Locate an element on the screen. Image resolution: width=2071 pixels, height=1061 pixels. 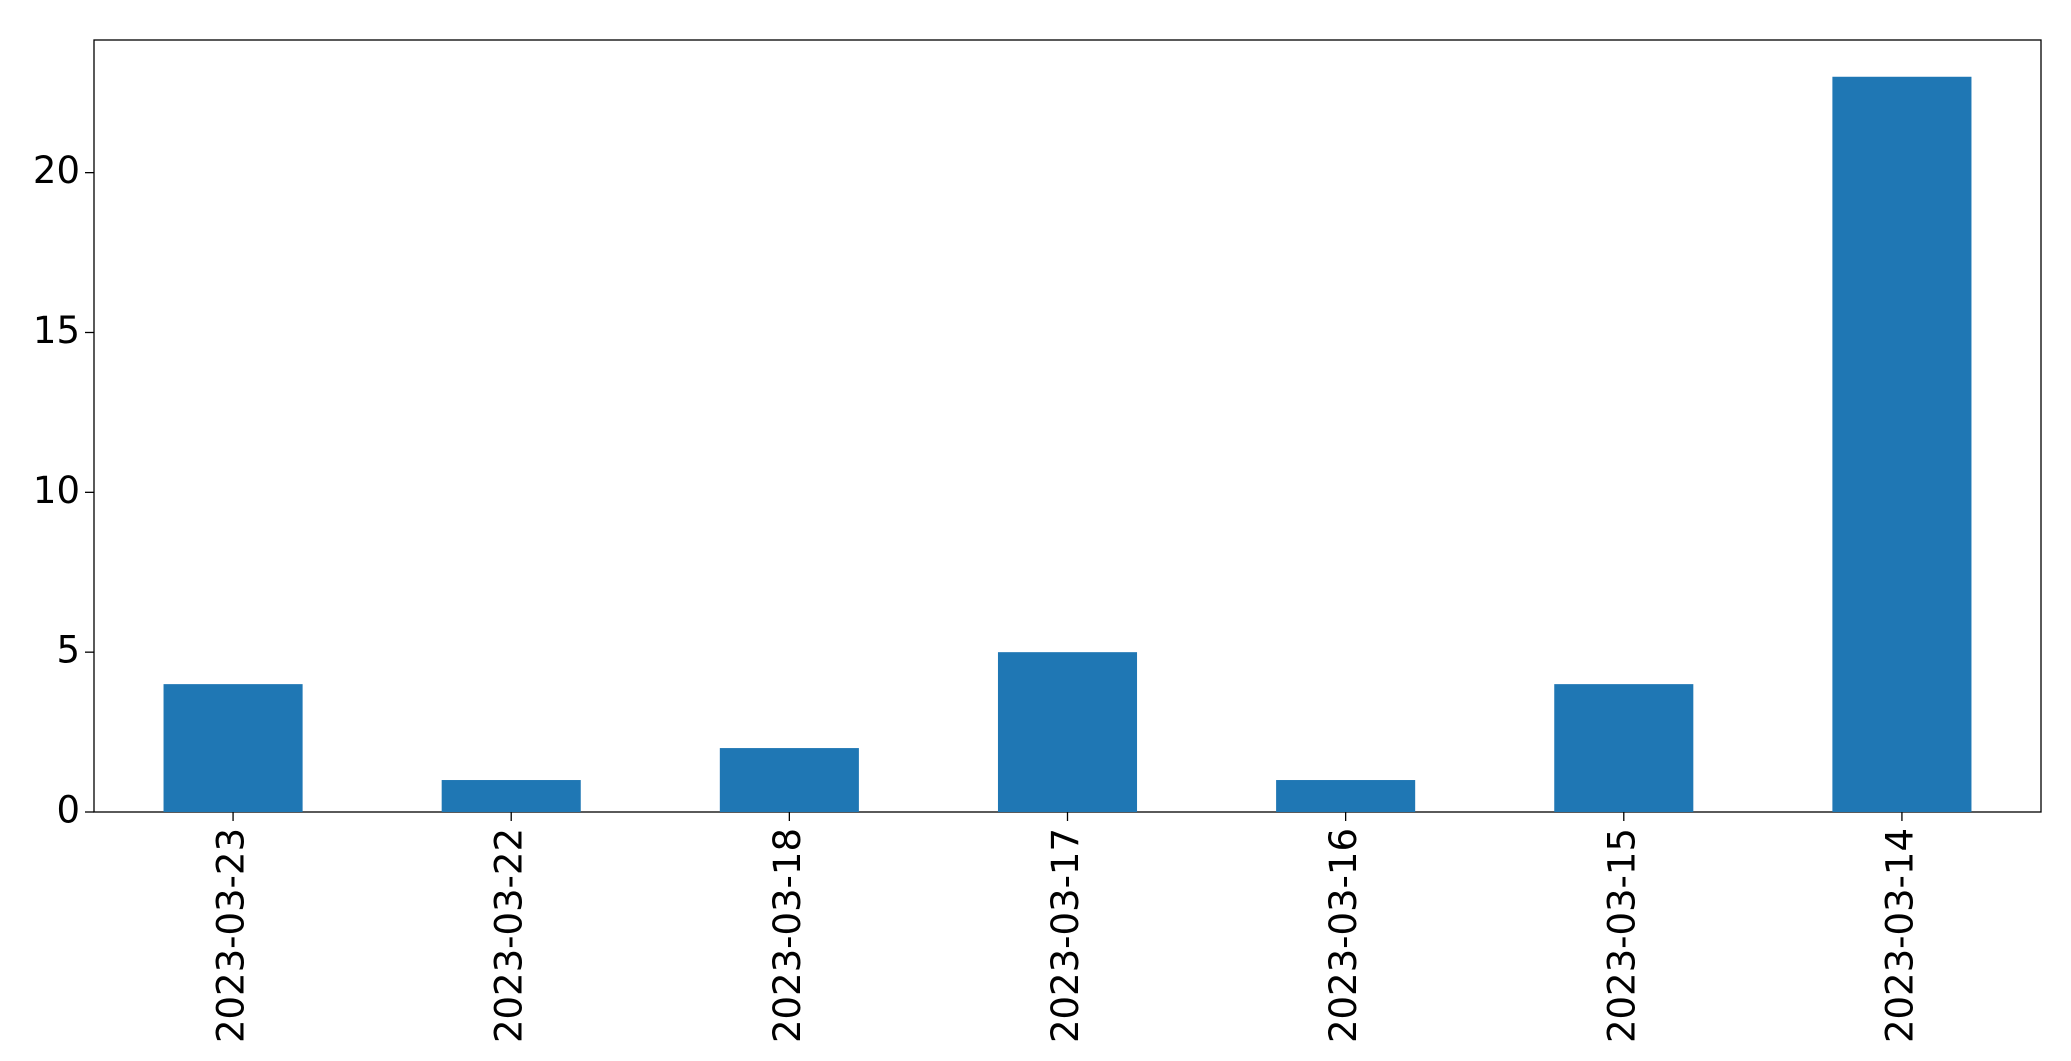
x-tick-label: 2023-03-17 is located at coordinates (1065, 935).